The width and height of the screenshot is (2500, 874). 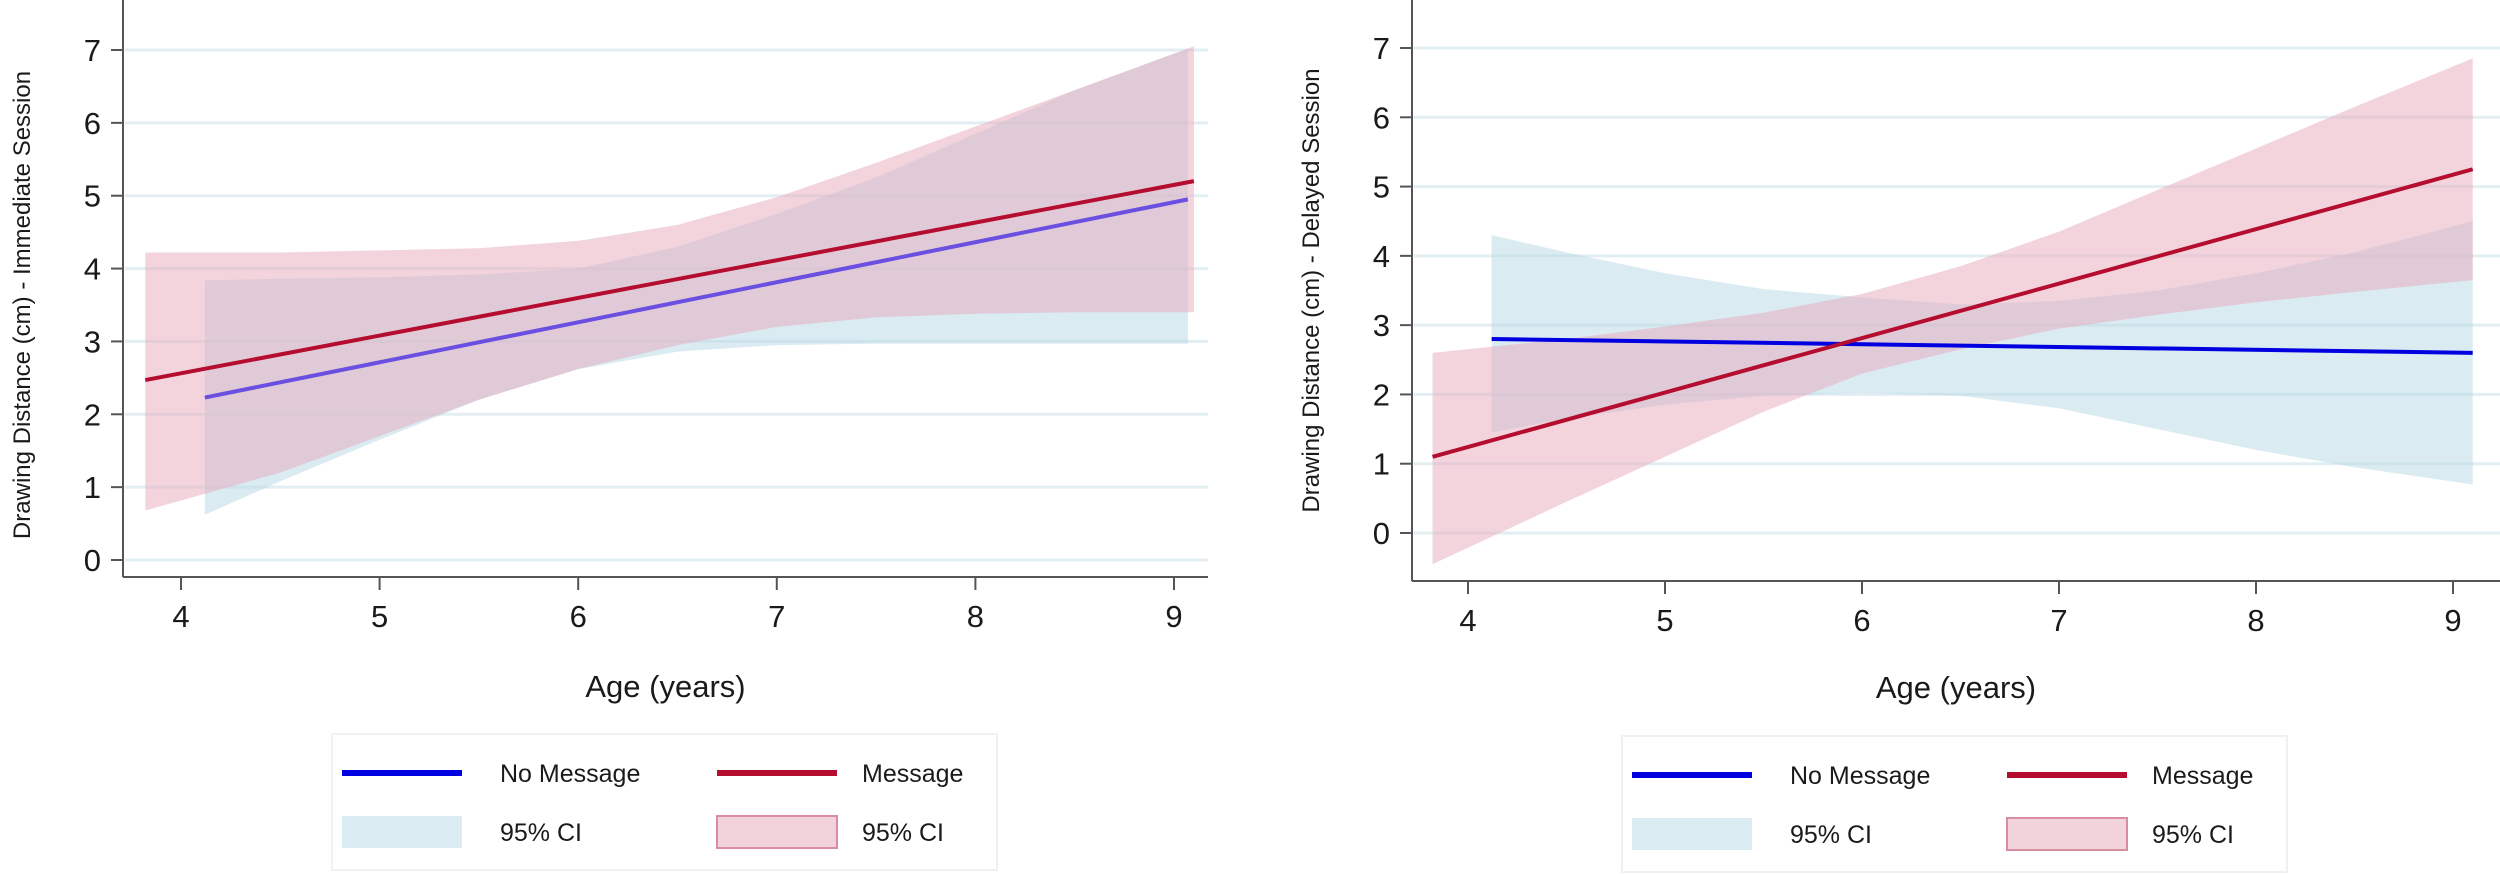 What do you see at coordinates (1311, 290) in the screenshot?
I see `y-axis-title: Drawing Distance (cm) - Delayed Session` at bounding box center [1311, 290].